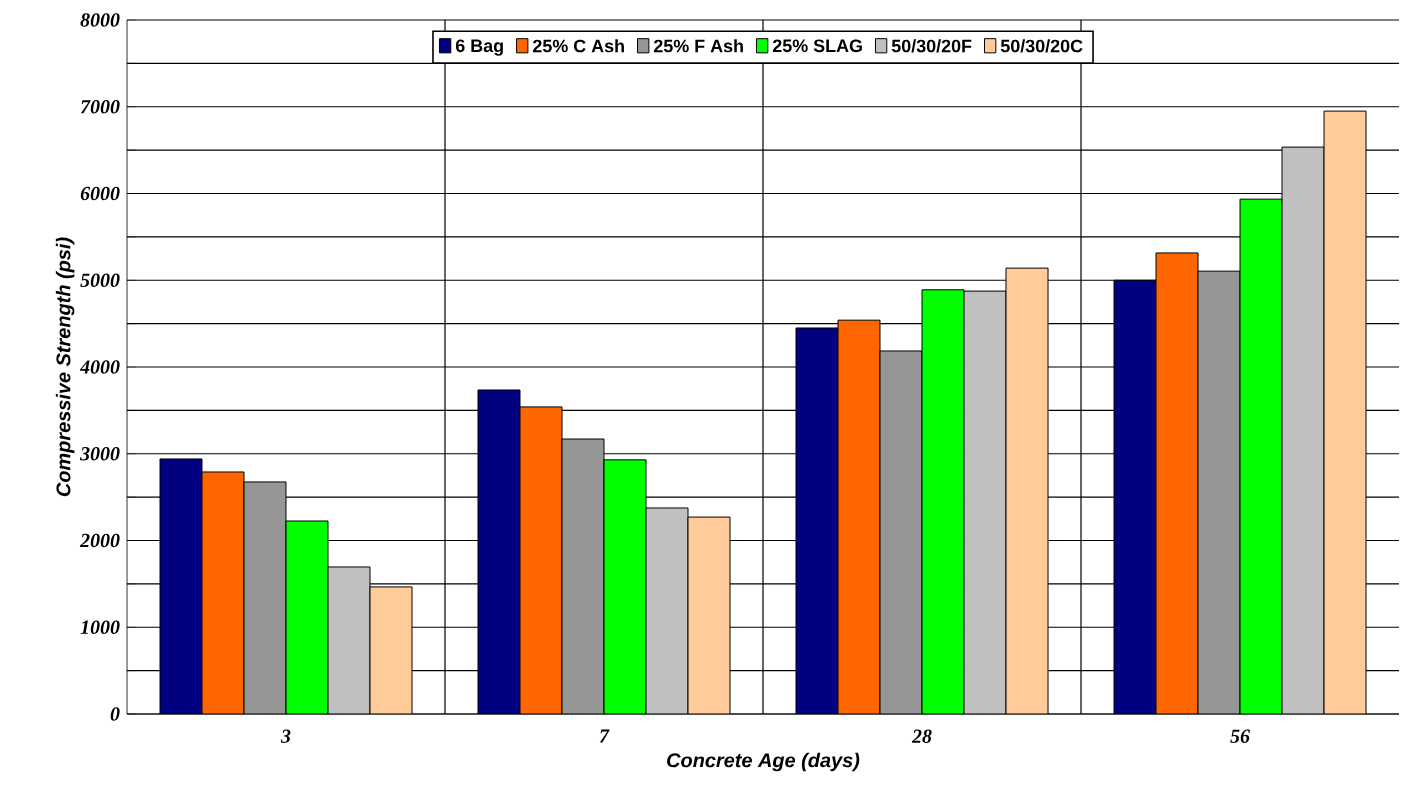 The height and width of the screenshot is (798, 1404). What do you see at coordinates (99, 540) in the screenshot?
I see `y-tick-label: 2000` at bounding box center [99, 540].